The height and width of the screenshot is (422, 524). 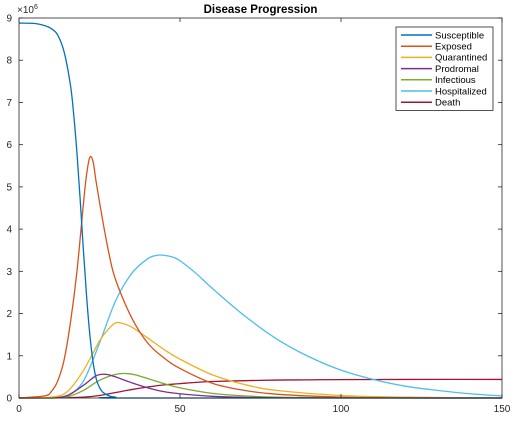 I want to click on y-axis-multiplier-base: ×10, so click(x=25, y=10).